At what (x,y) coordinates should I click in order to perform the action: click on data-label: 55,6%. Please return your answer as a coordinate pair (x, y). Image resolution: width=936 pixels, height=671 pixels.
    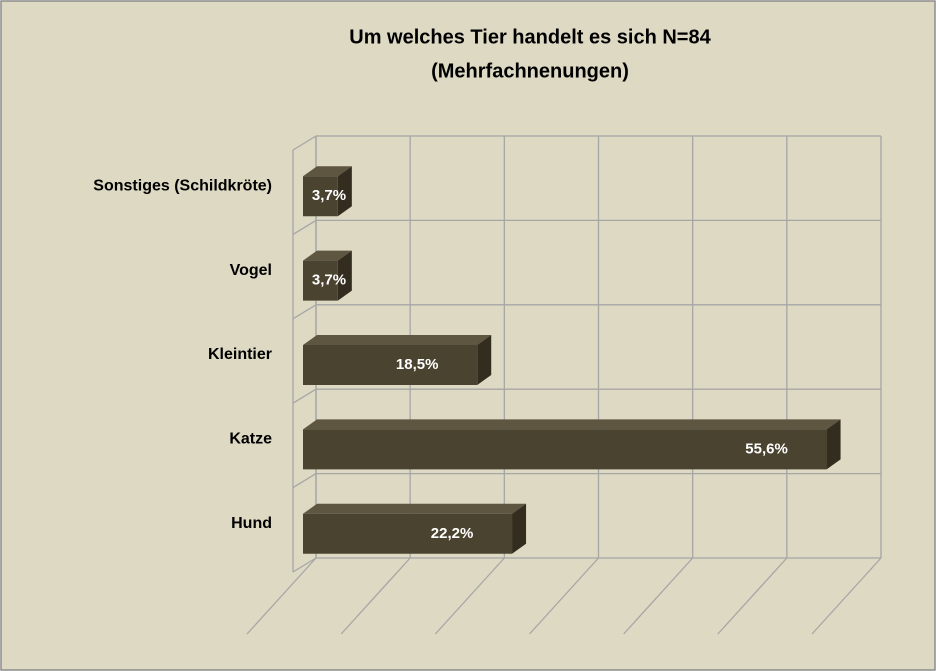
    Looking at the image, I should click on (766, 448).